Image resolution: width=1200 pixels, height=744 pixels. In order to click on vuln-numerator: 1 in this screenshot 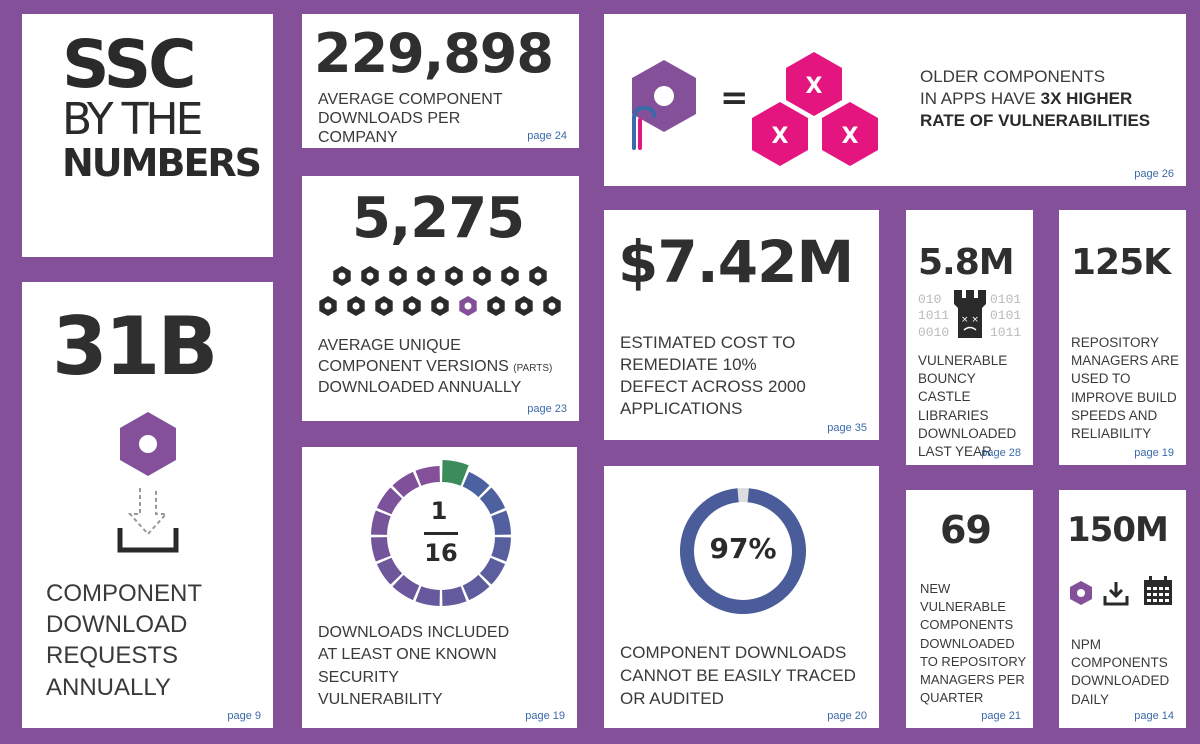, I will do `click(439, 511)`.